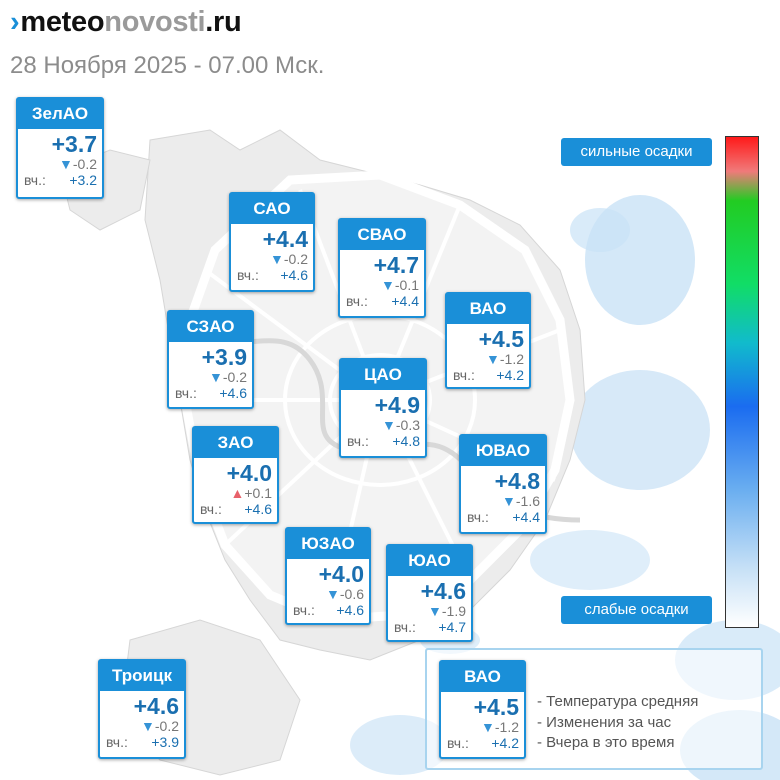 This screenshot has height=780, width=780. What do you see at coordinates (15, 22) in the screenshot?
I see `logo-mark: ›` at bounding box center [15, 22].